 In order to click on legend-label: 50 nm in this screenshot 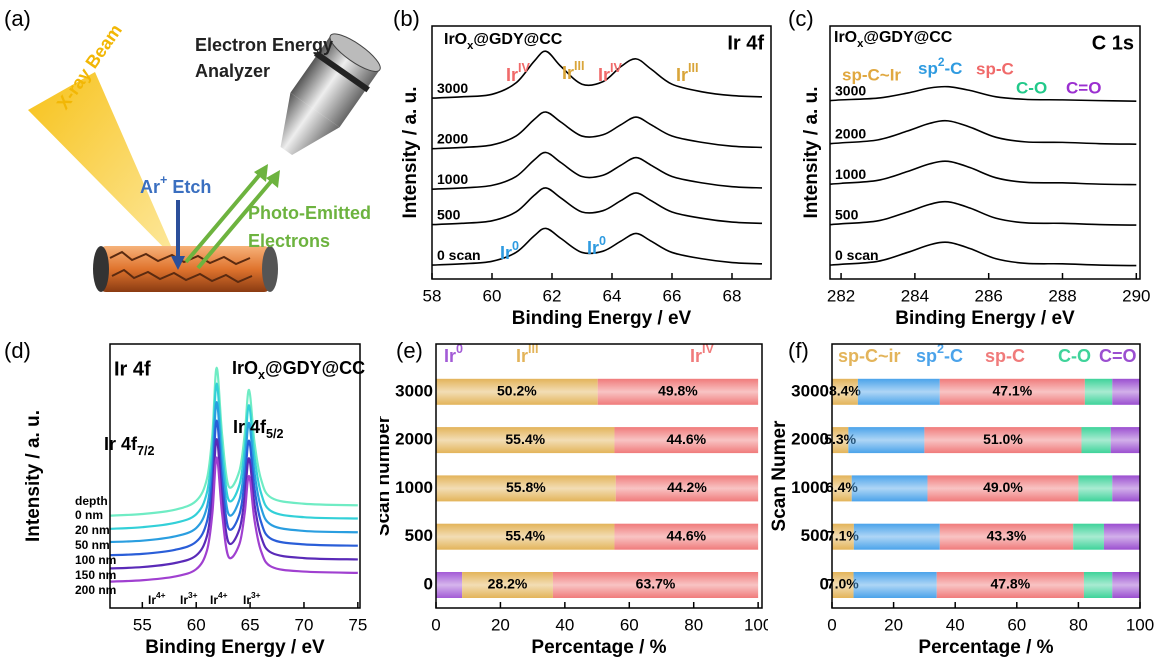, I will do `click(92, 545)`.